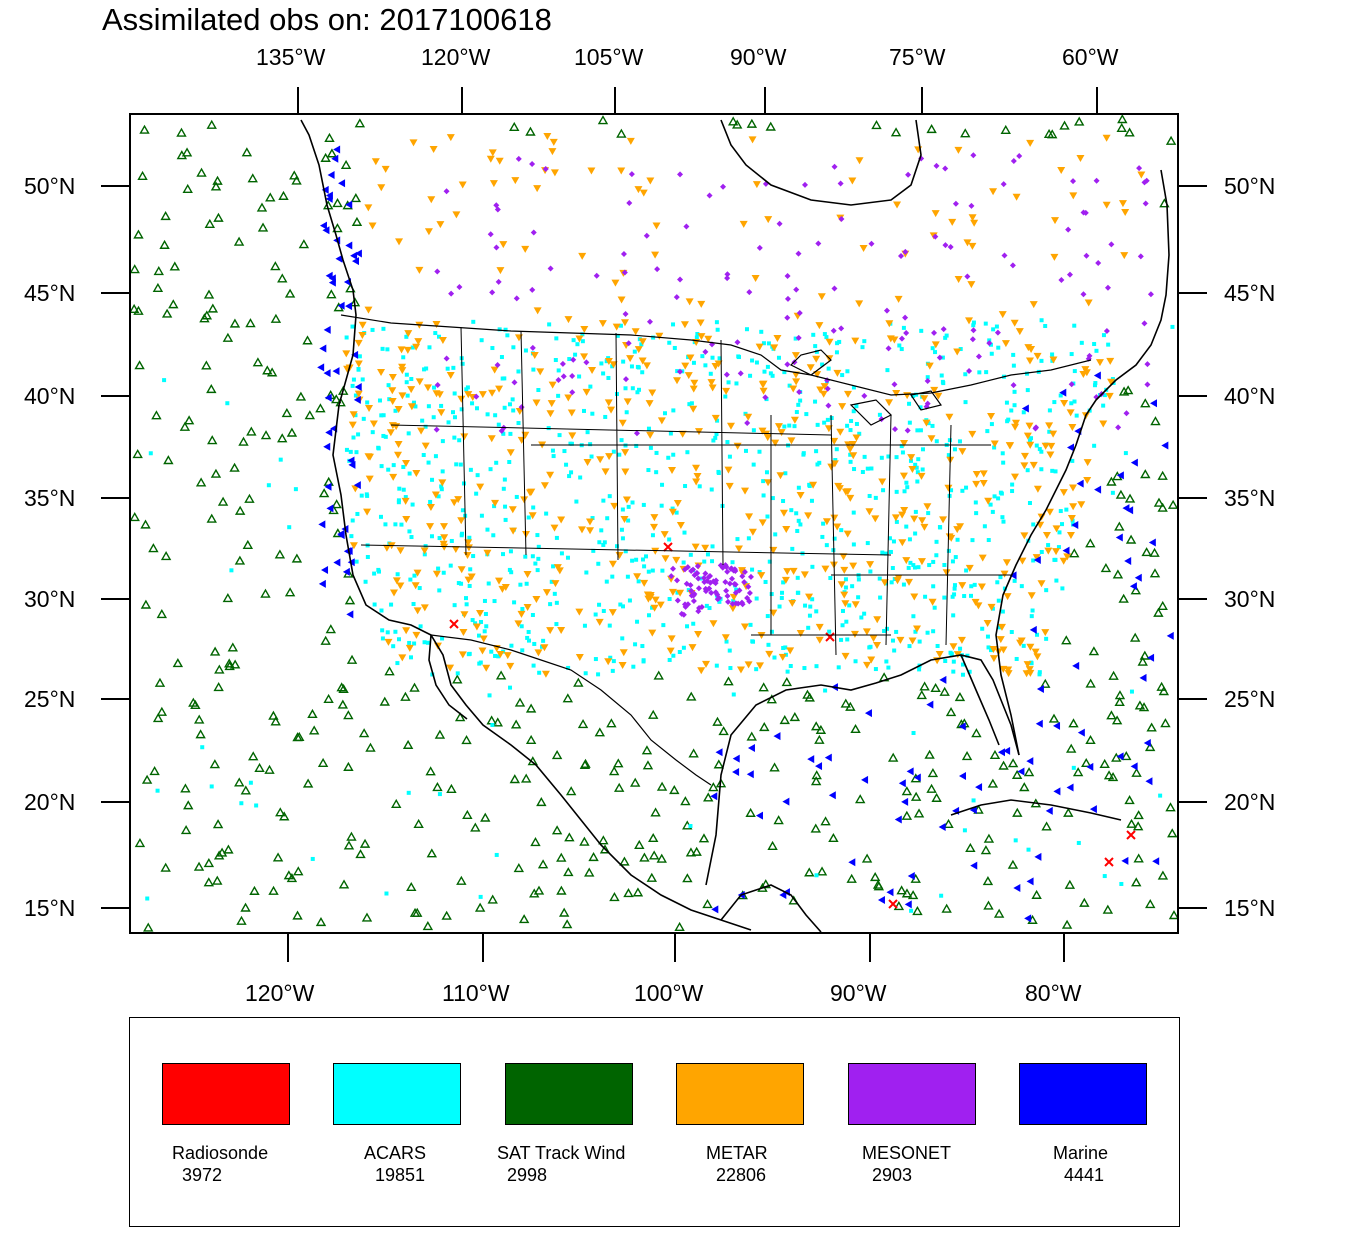  Describe the element at coordinates (1250, 802) in the screenshot. I see `right-axis-label: 20°N` at that location.